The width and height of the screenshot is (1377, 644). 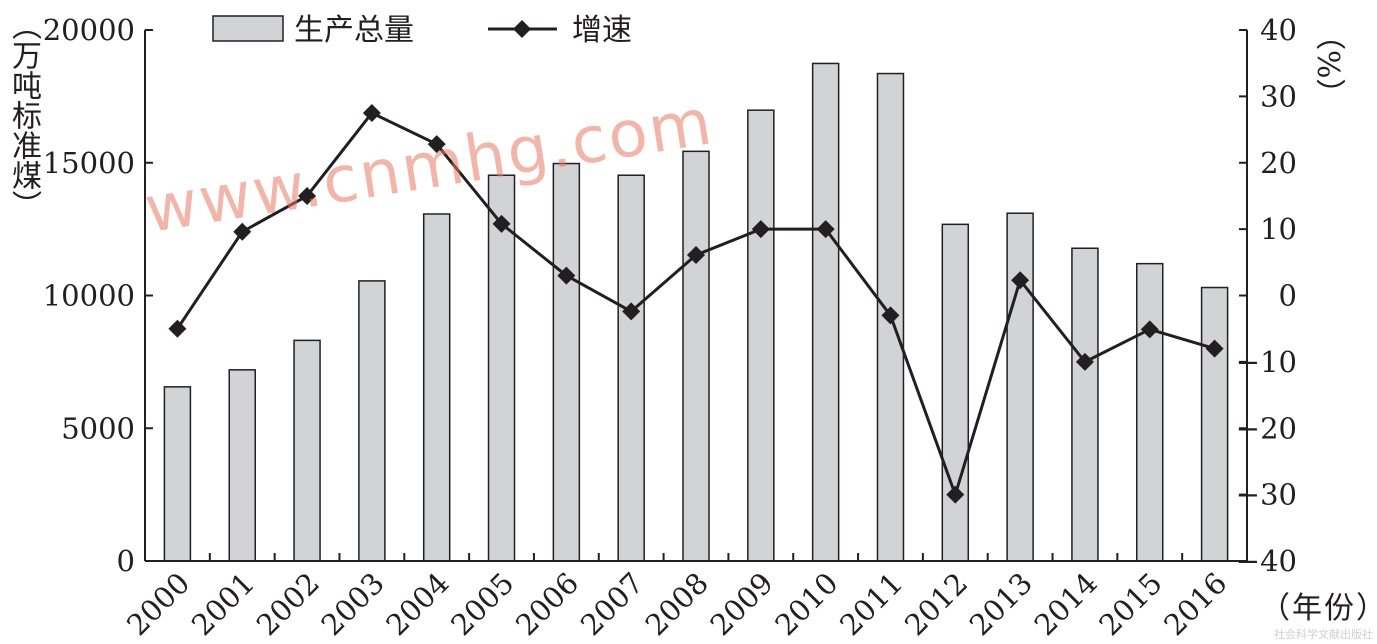 What do you see at coordinates (936, 604) in the screenshot?
I see `x-tick-label: 2012` at bounding box center [936, 604].